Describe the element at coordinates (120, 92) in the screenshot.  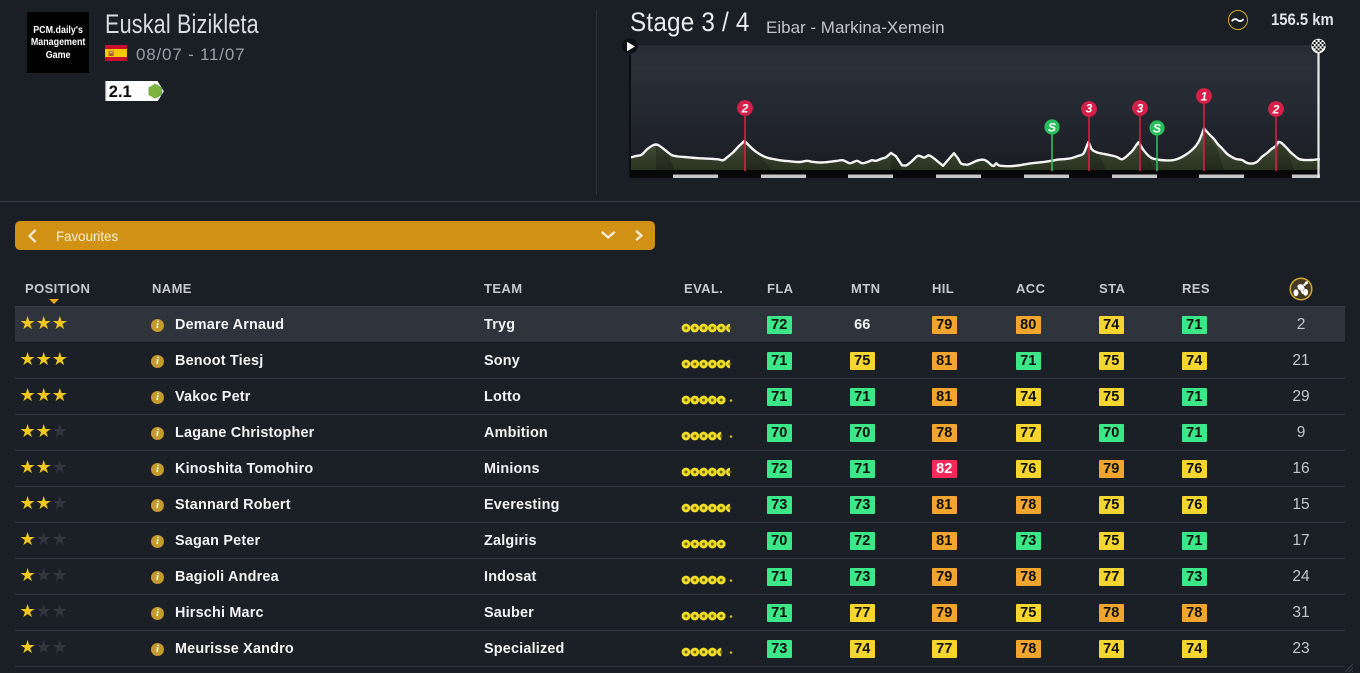
I see `svg-text: 2.1` at that location.